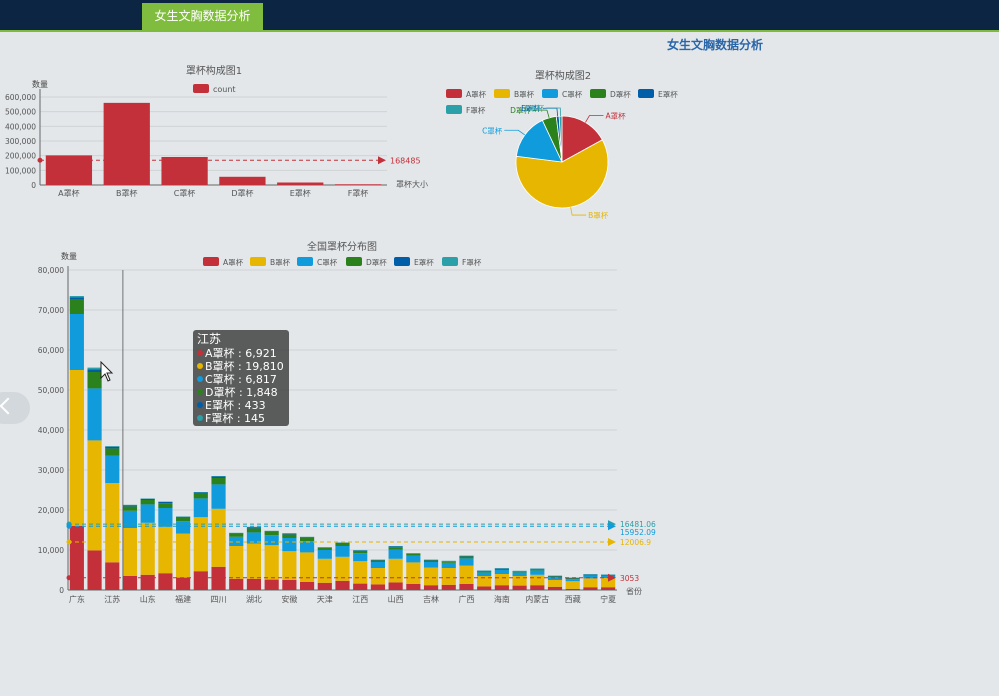 The height and width of the screenshot is (696, 999). I want to click on x-axis-label: 罩杯大小, so click(412, 184).